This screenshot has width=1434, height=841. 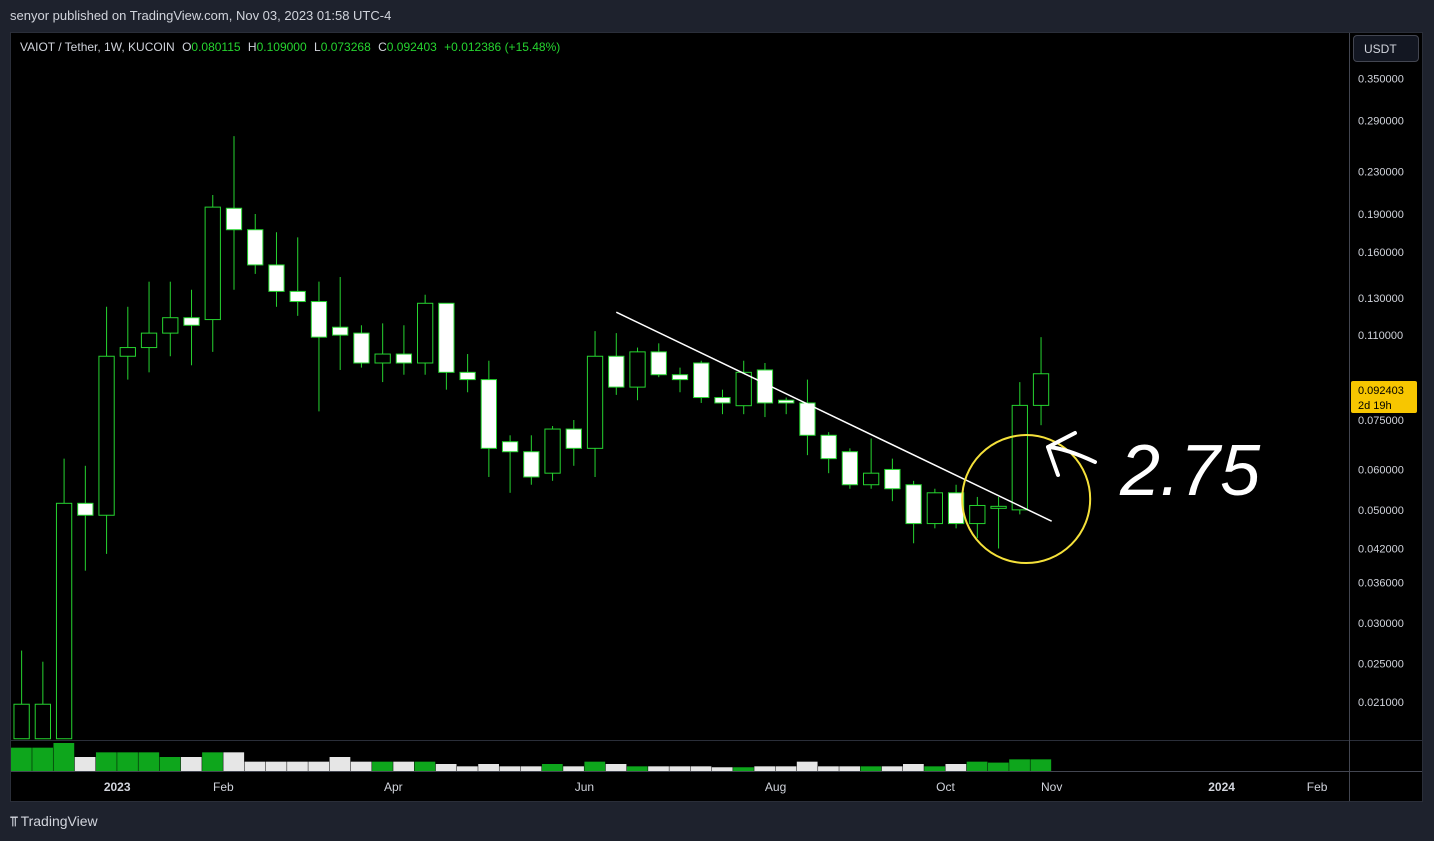 What do you see at coordinates (411, 47) in the screenshot?
I see `close-value: 0.092403` at bounding box center [411, 47].